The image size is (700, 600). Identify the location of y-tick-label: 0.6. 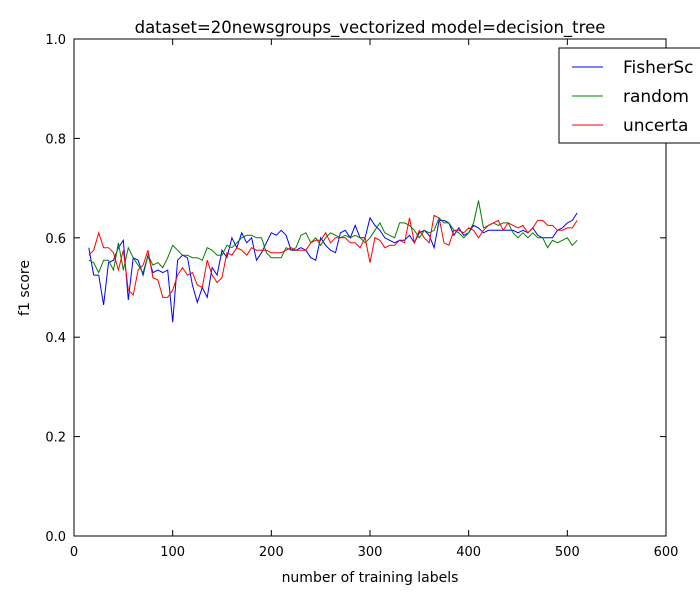
(55, 239).